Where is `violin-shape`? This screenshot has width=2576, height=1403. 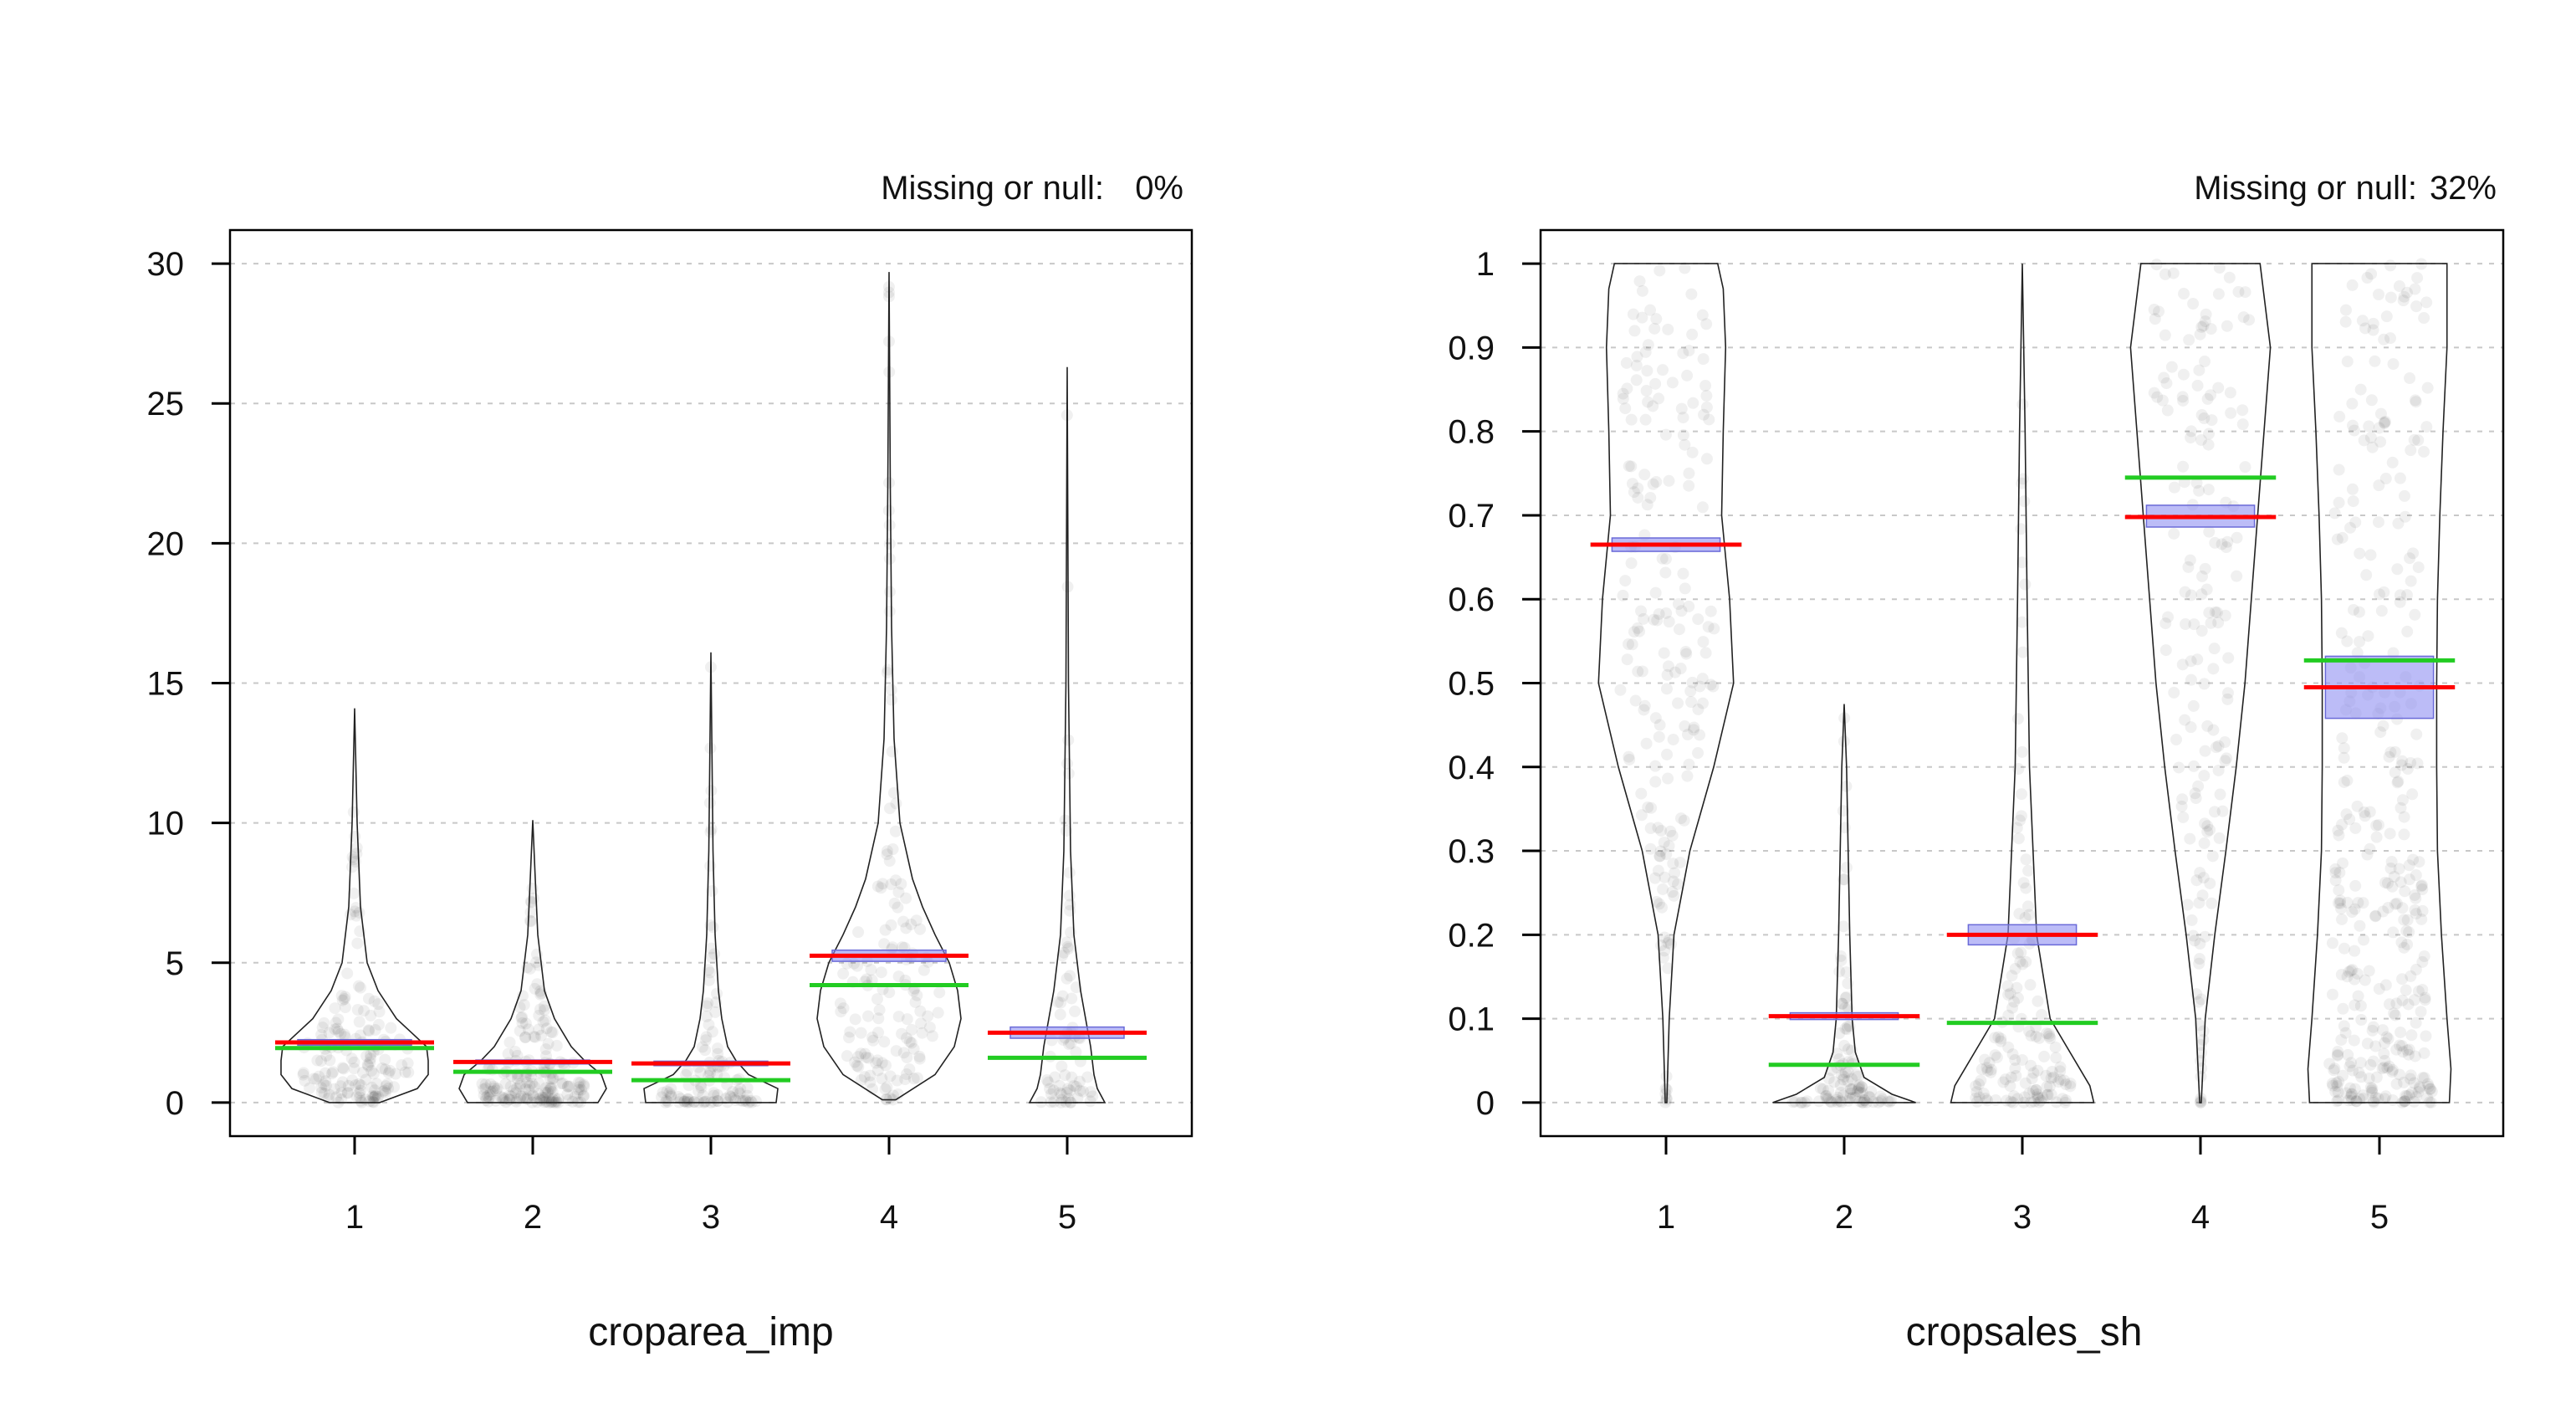 violin-shape is located at coordinates (889, 686).